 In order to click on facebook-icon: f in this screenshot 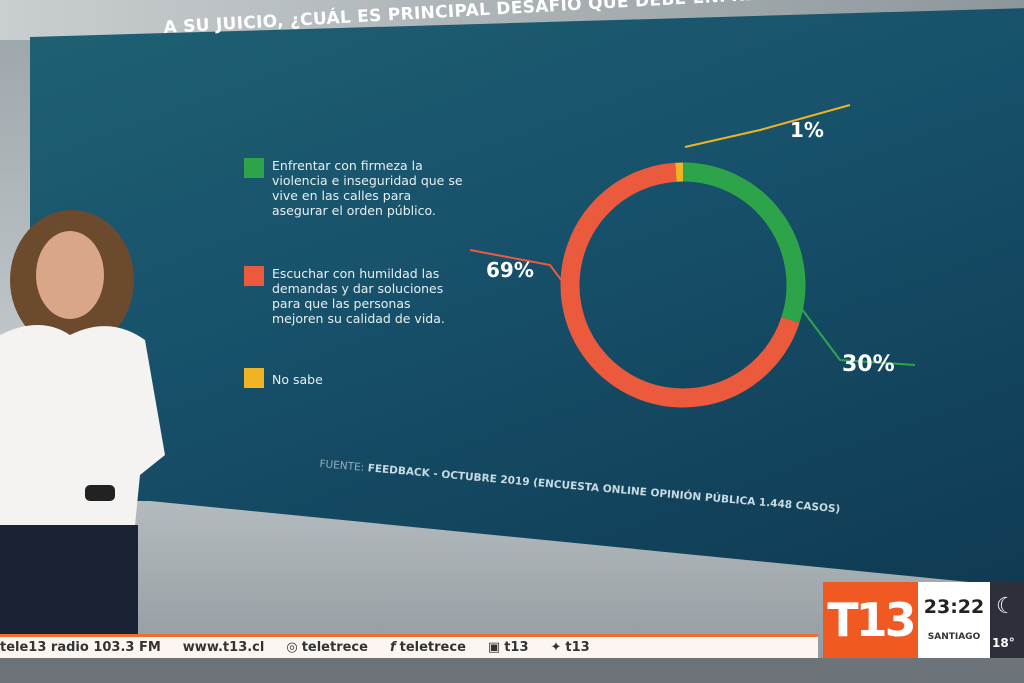, I will do `click(392, 647)`.